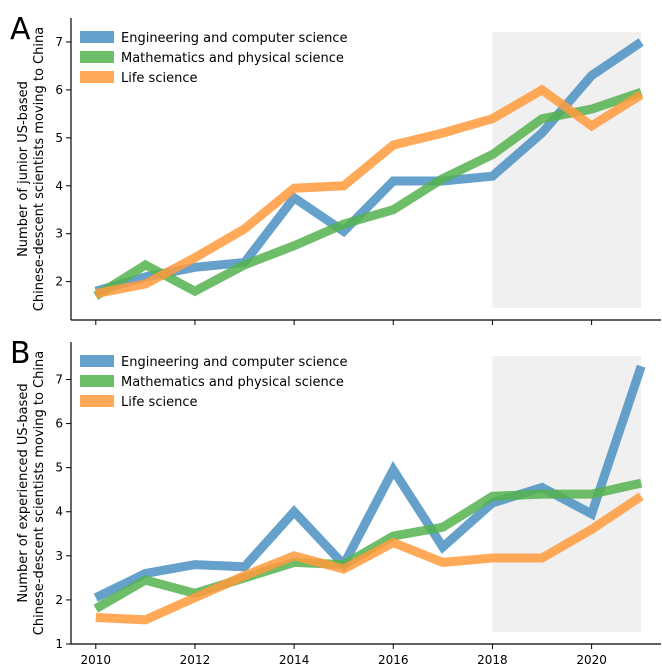  What do you see at coordinates (294, 659) in the screenshot?
I see `x-tick-label: 2014` at bounding box center [294, 659].